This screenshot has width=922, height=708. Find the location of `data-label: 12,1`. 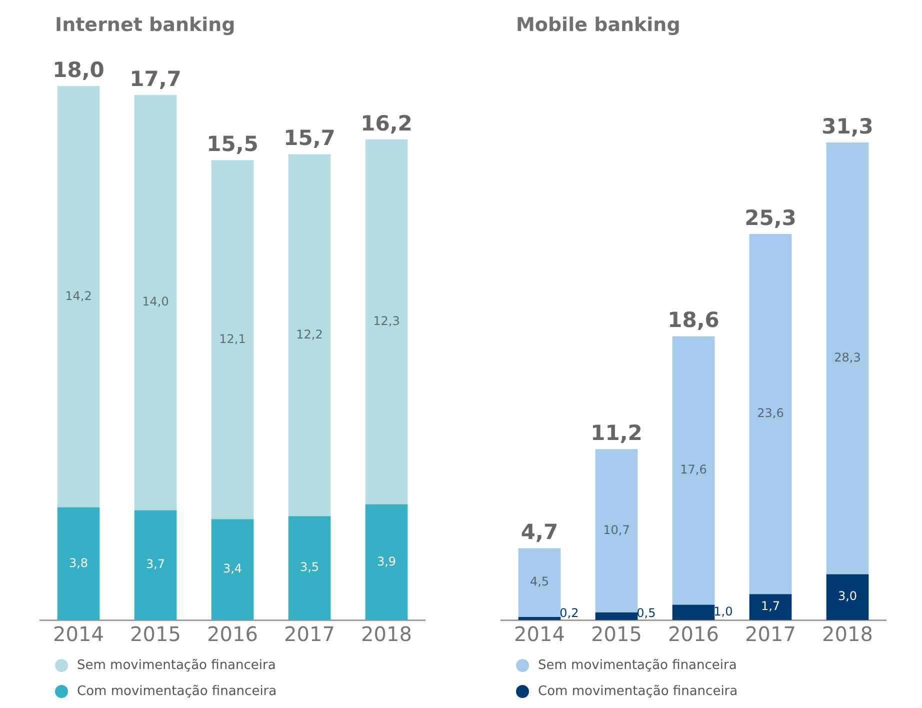

data-label: 12,1 is located at coordinates (232, 339).